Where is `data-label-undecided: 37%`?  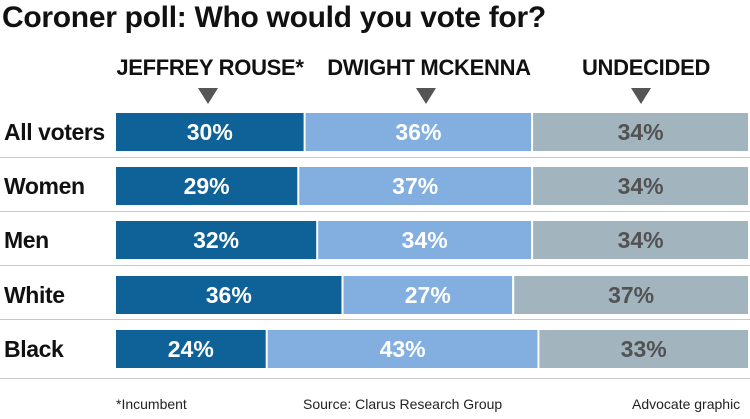 data-label-undecided: 37% is located at coordinates (631, 295).